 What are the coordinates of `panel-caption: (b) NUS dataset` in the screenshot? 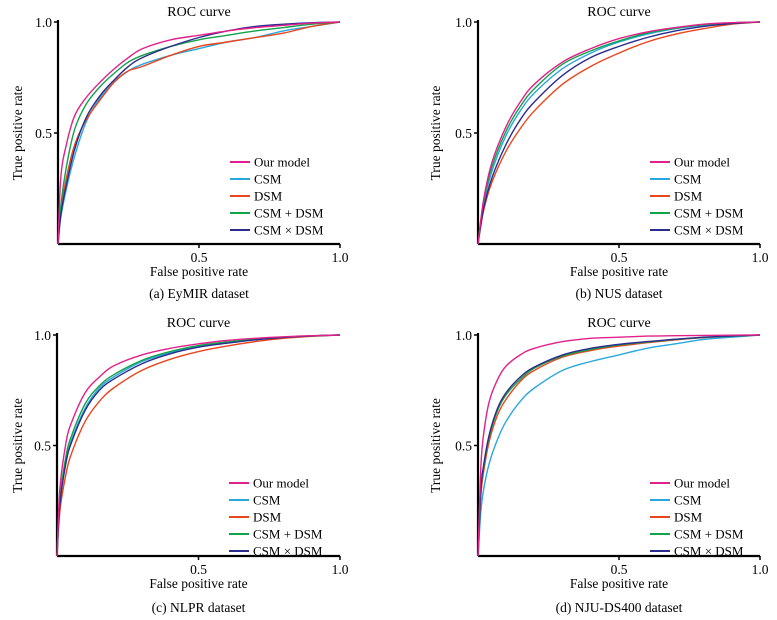 It's located at (619, 293).